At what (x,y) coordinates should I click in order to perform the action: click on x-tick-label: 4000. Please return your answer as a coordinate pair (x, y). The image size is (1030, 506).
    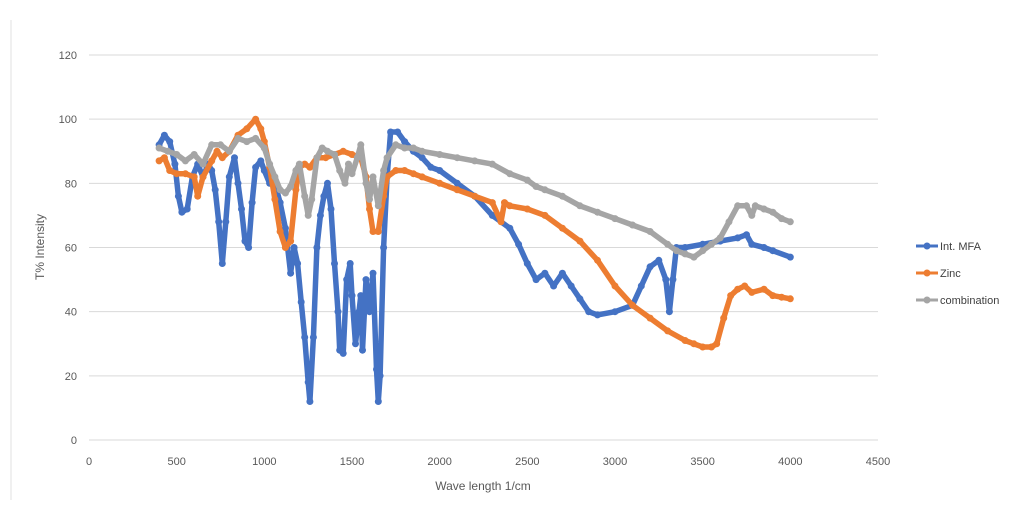
    Looking at the image, I should click on (790, 462).